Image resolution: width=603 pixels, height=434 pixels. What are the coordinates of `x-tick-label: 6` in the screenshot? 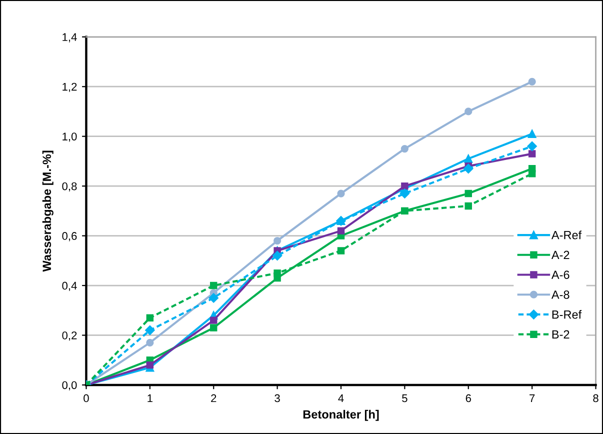 It's located at (468, 398).